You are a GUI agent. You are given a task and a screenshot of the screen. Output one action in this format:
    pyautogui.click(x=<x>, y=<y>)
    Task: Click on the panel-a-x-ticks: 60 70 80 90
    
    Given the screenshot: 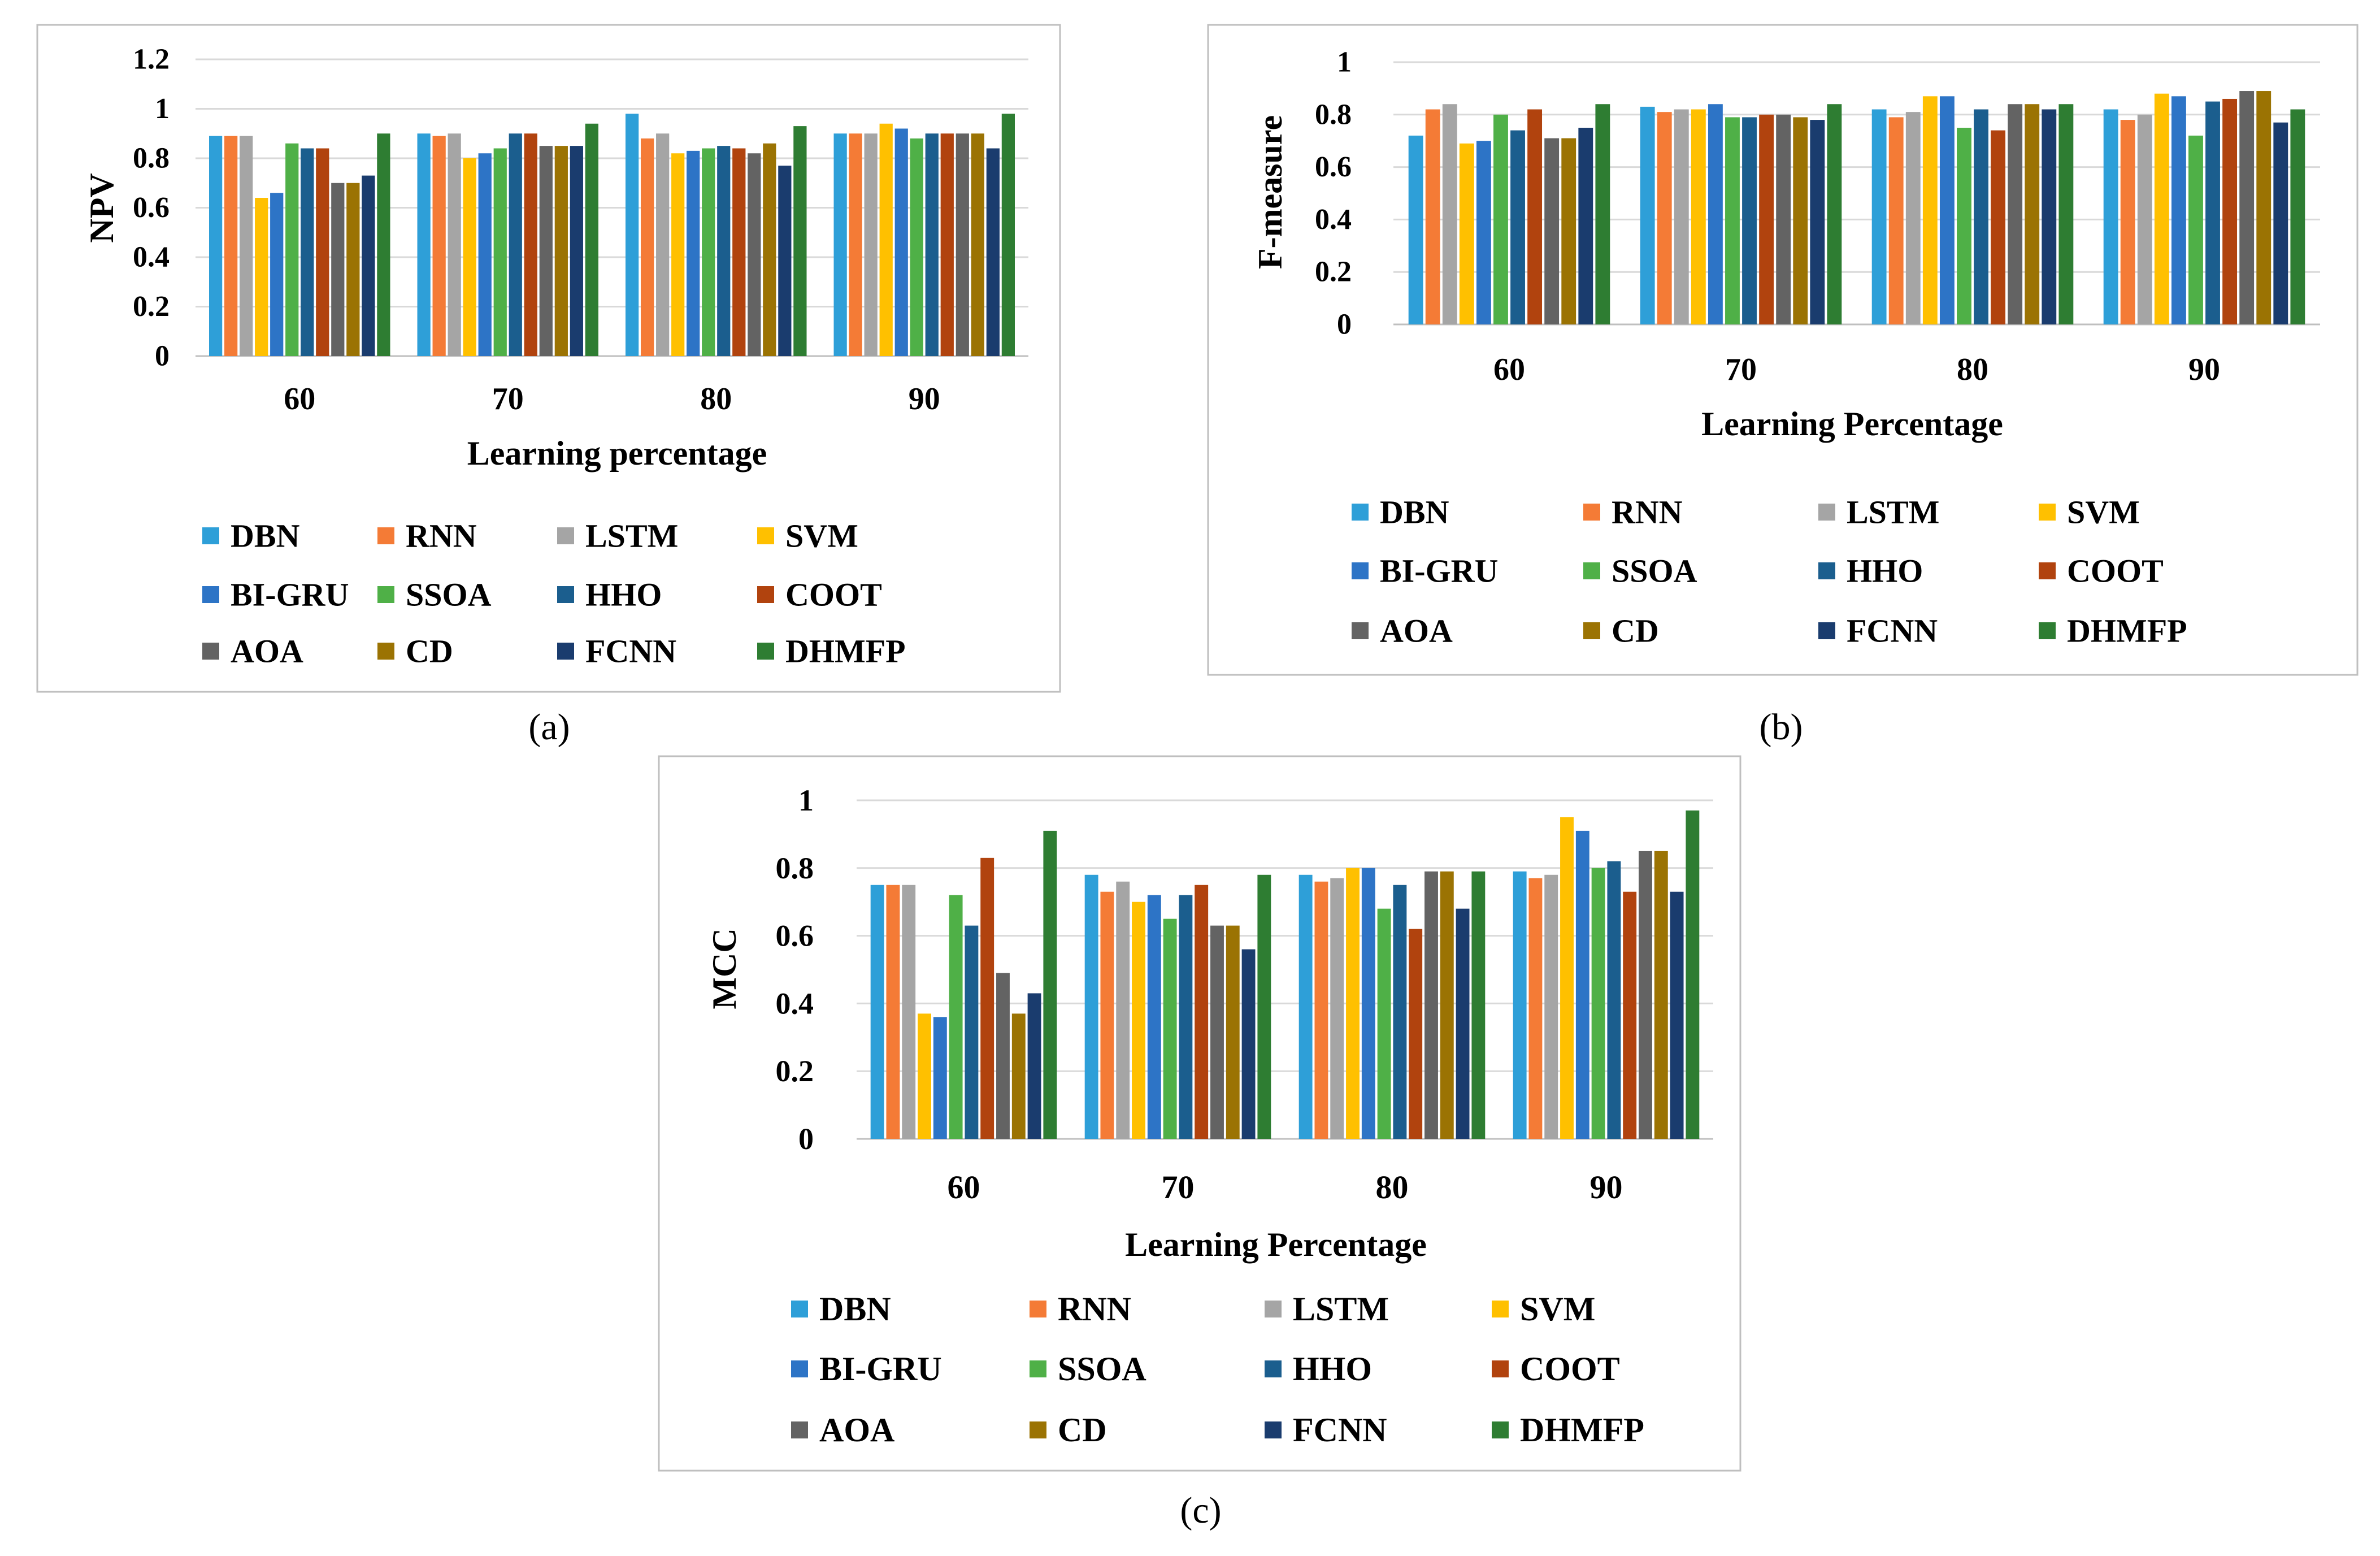 What is the action you would take?
    pyautogui.click(x=612, y=400)
    